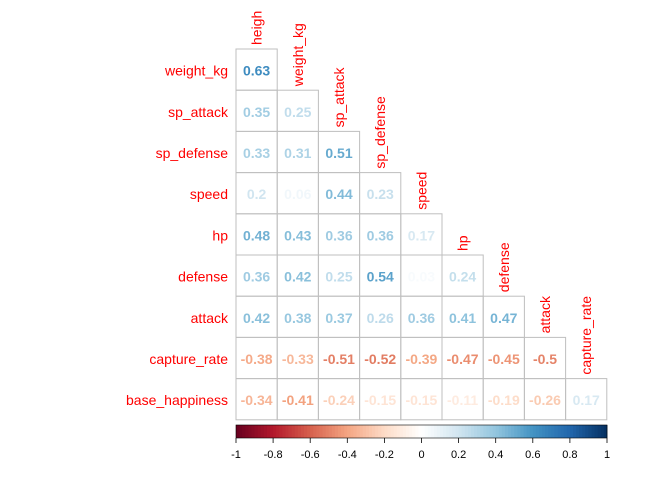 The image size is (672, 485). What do you see at coordinates (347, 455) in the screenshot?
I see `colorbar-tick-label: -0.4` at bounding box center [347, 455].